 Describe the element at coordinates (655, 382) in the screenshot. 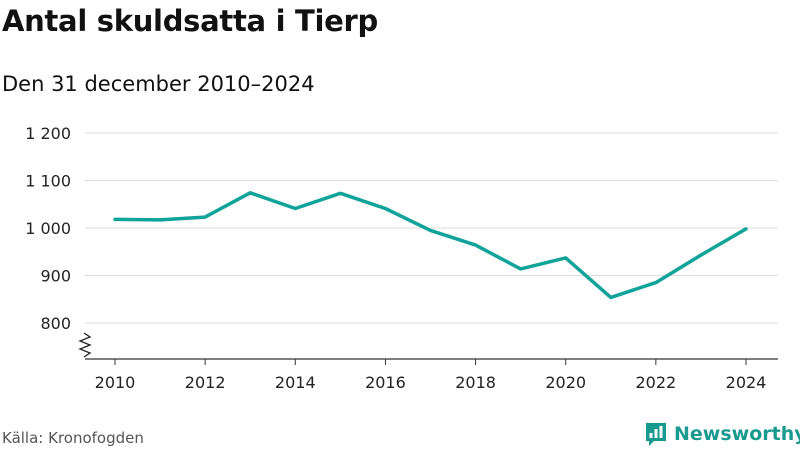

I see `x-tick-label: 2022` at that location.